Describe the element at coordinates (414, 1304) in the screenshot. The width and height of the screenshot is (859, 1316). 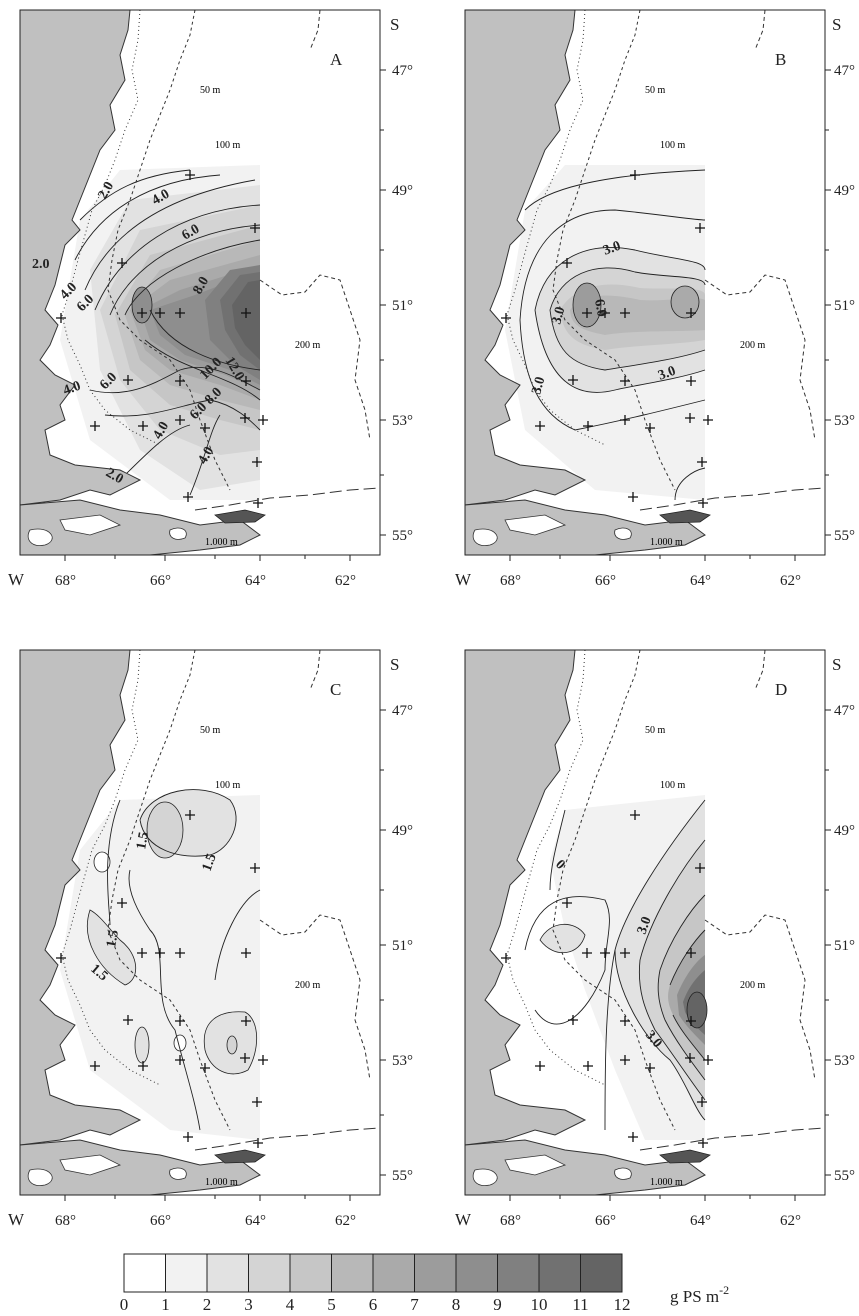
I see `legend-tick-label: 7` at that location.